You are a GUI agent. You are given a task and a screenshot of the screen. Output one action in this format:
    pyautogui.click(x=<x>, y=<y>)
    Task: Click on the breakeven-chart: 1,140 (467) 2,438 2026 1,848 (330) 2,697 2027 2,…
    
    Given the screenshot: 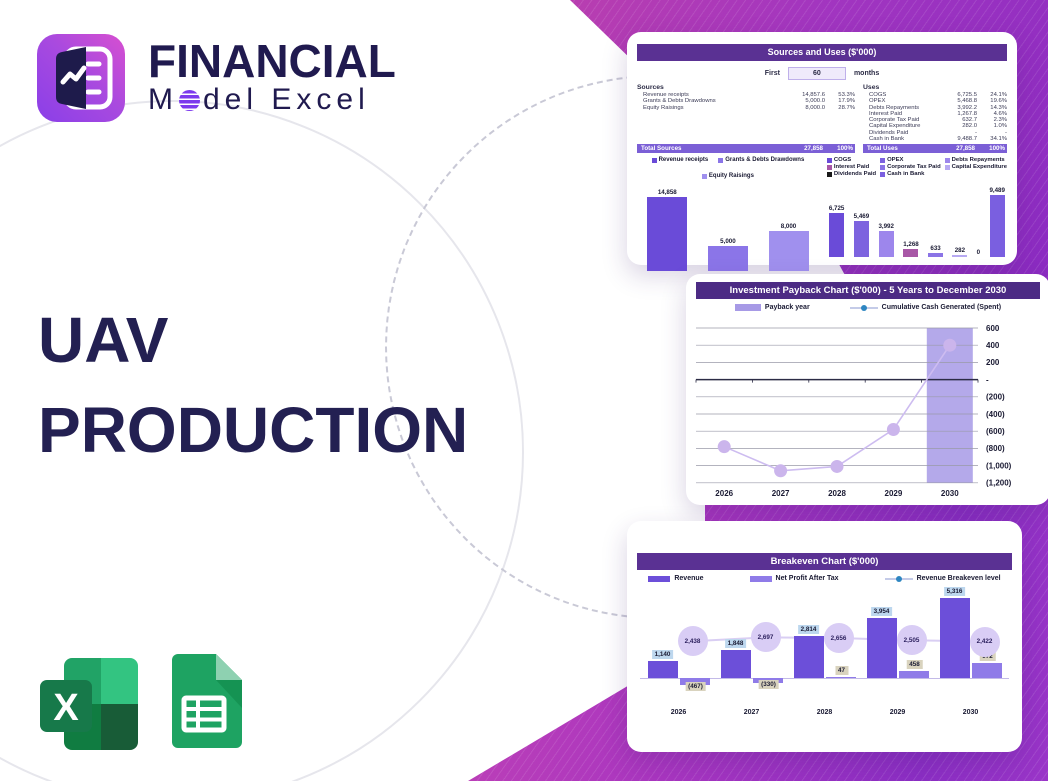 What is the action you would take?
    pyautogui.click(x=824, y=636)
    